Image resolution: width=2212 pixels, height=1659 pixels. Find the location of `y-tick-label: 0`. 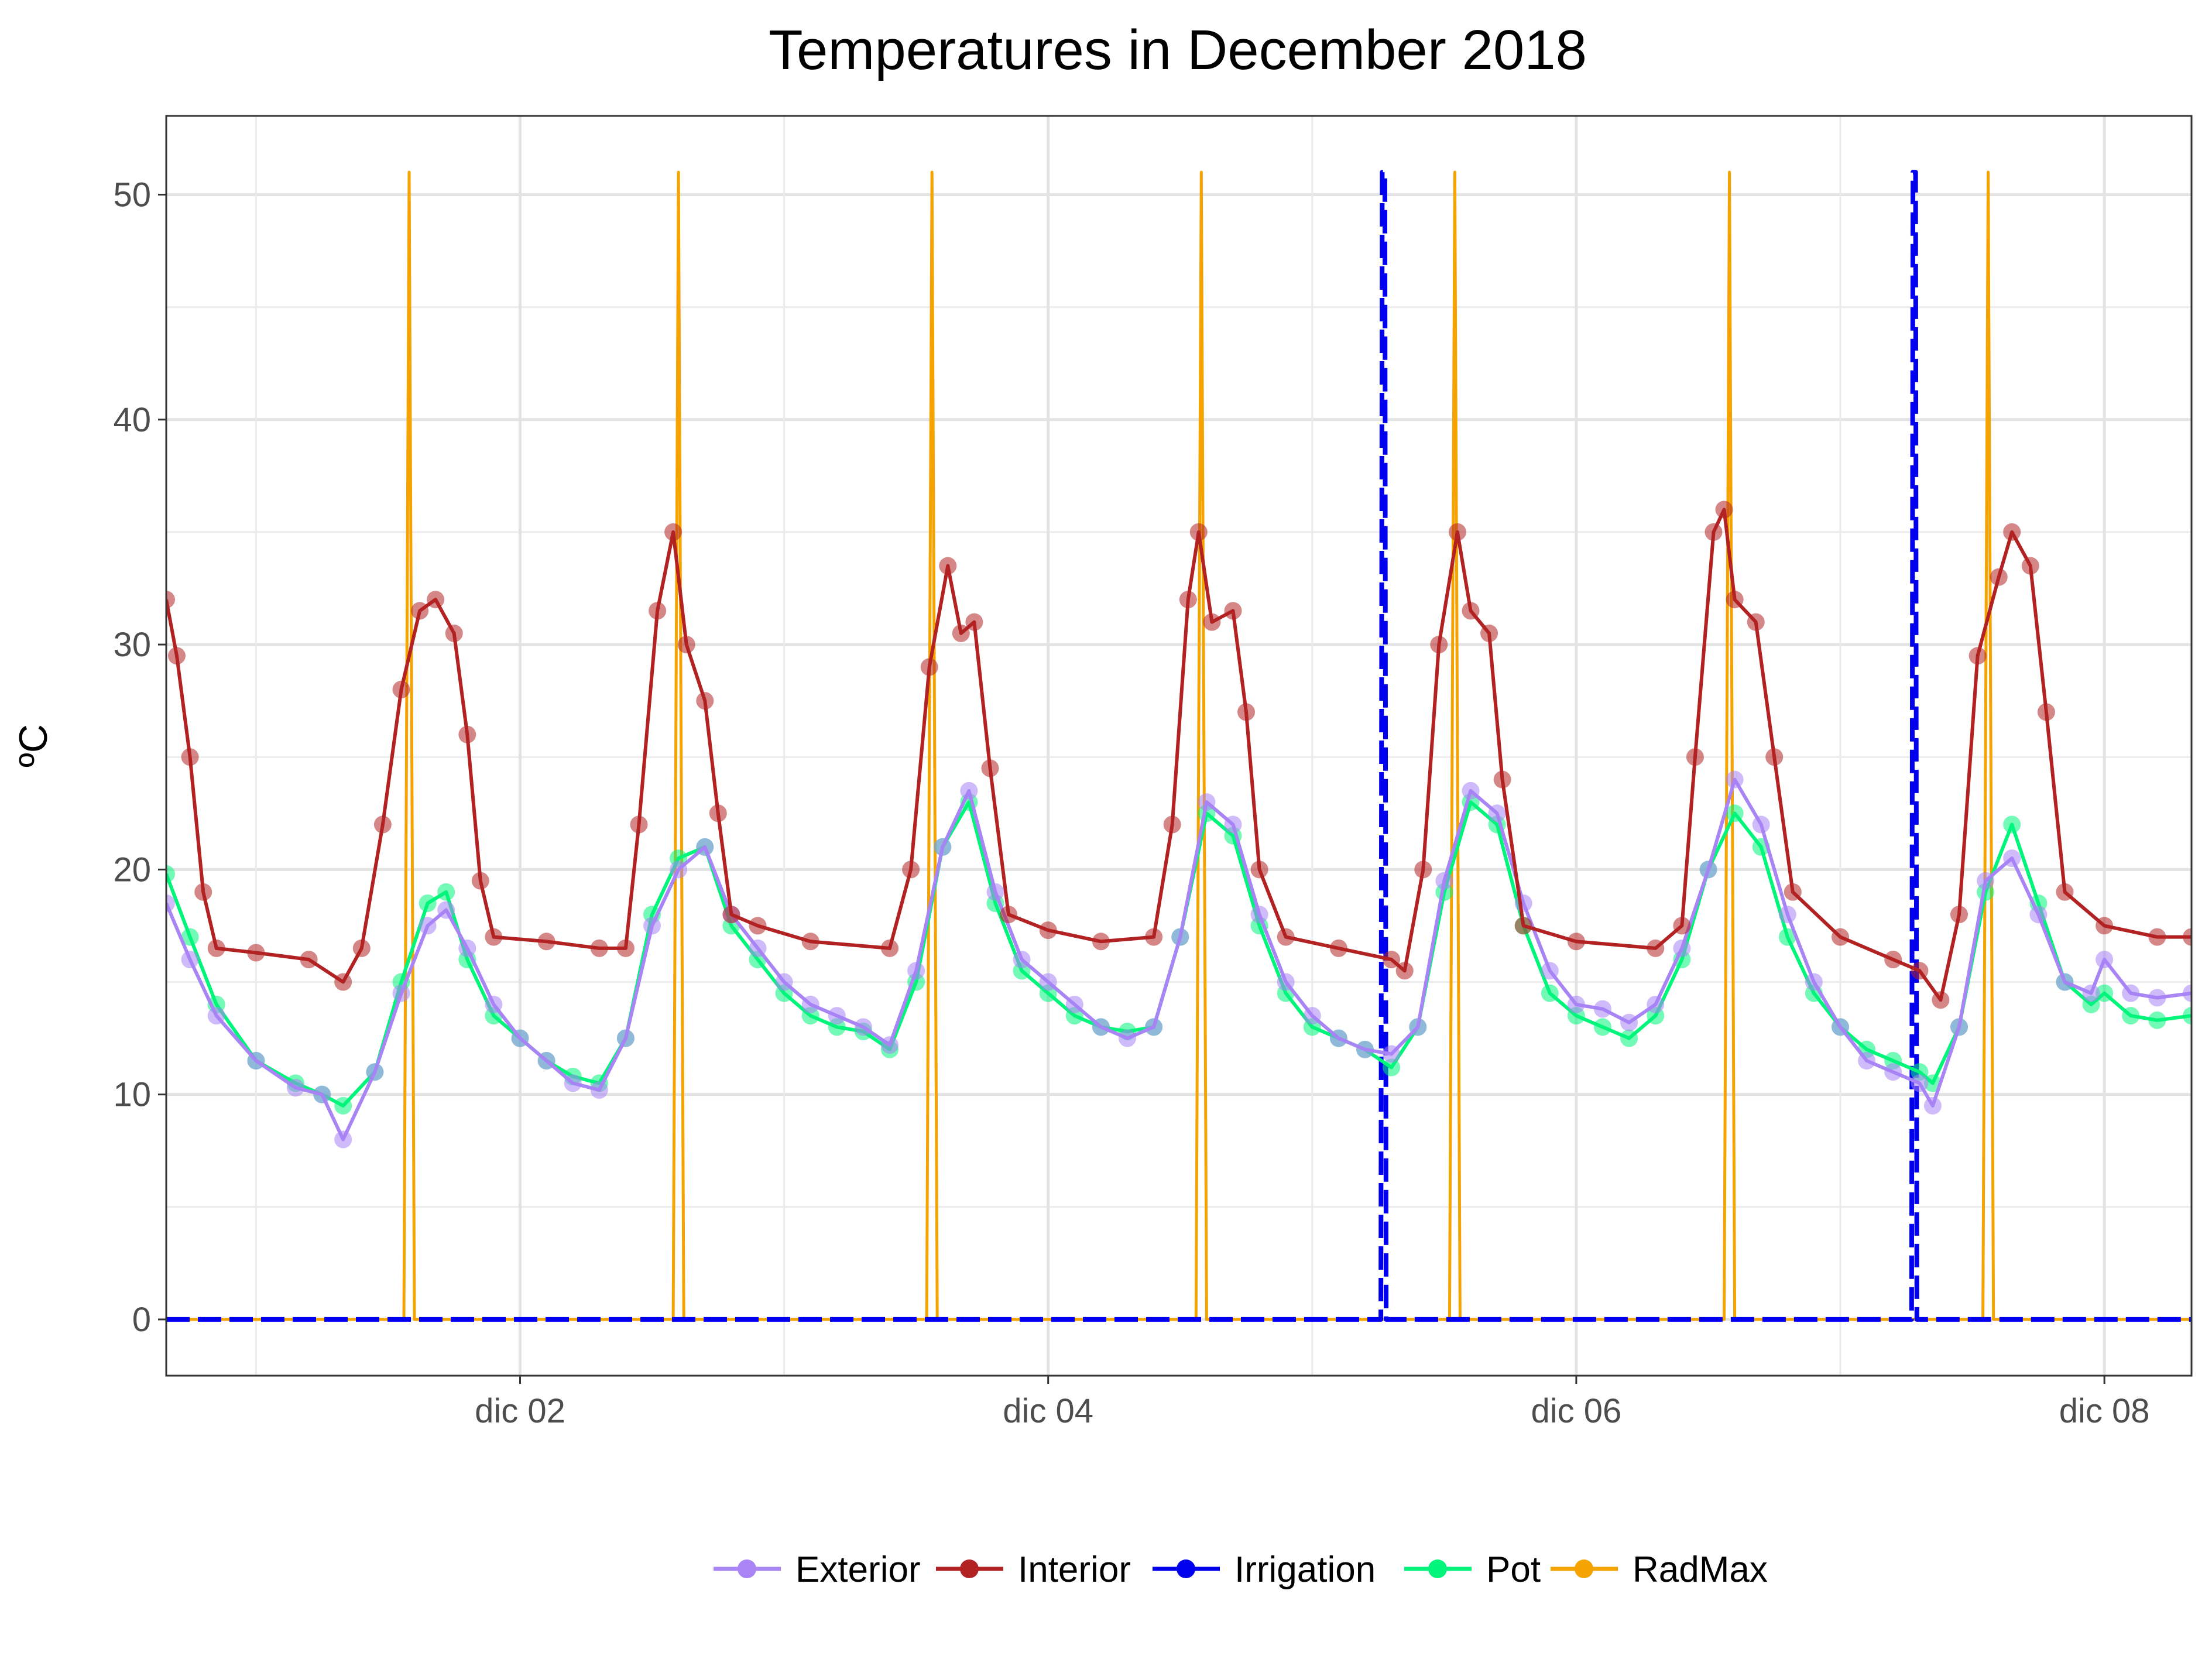

y-tick-label: 0 is located at coordinates (141, 1320).